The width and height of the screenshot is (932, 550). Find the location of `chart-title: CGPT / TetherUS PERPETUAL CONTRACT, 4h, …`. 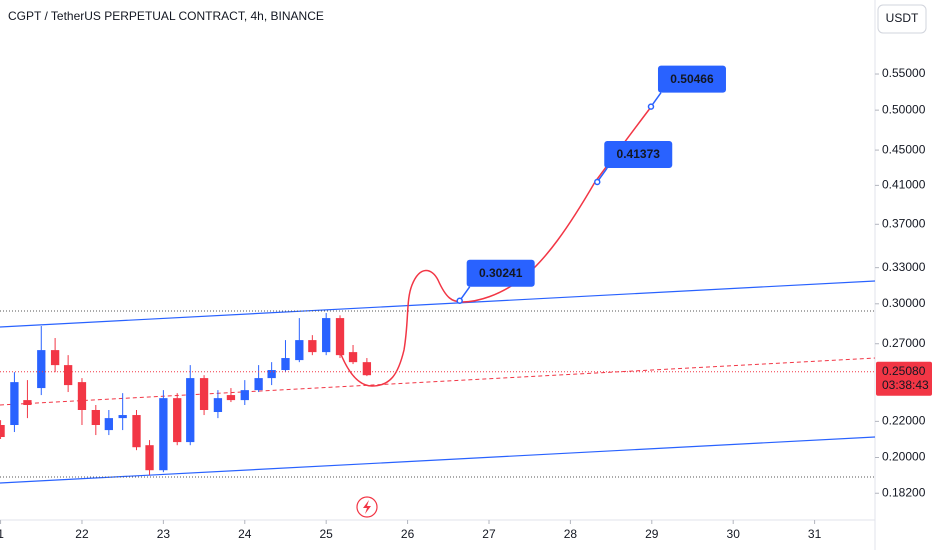

chart-title: CGPT / TetherUS PERPETUAL CONTRACT, 4h, … is located at coordinates (166, 16).